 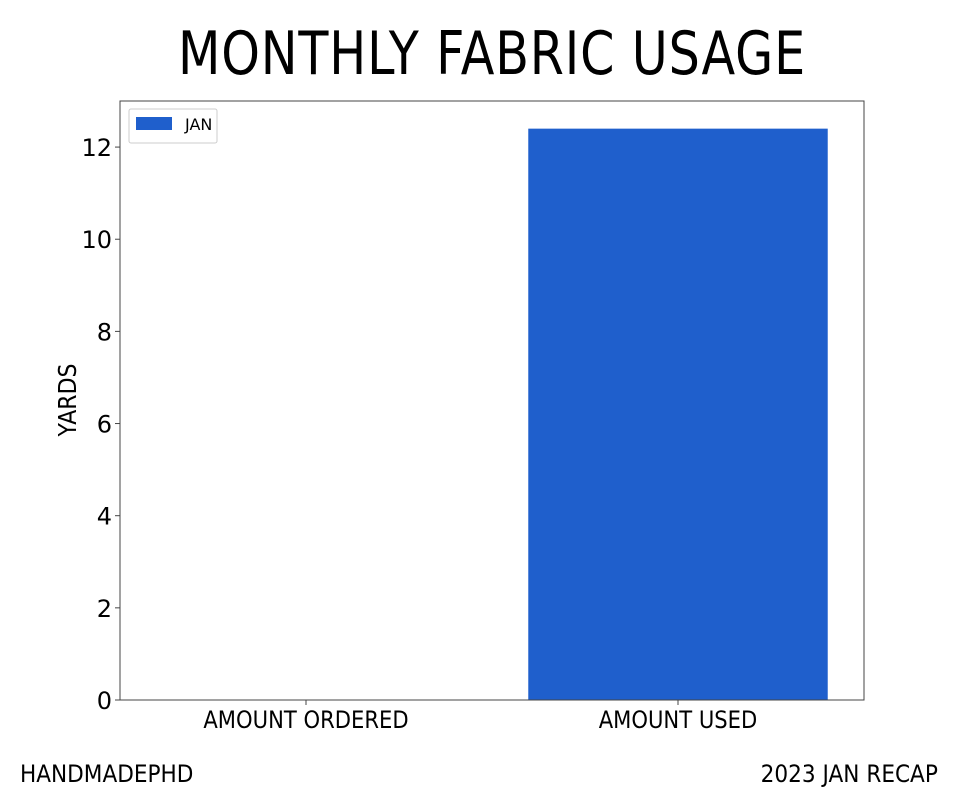 What do you see at coordinates (104, 332) in the screenshot?
I see `y-tick-label: 8` at bounding box center [104, 332].